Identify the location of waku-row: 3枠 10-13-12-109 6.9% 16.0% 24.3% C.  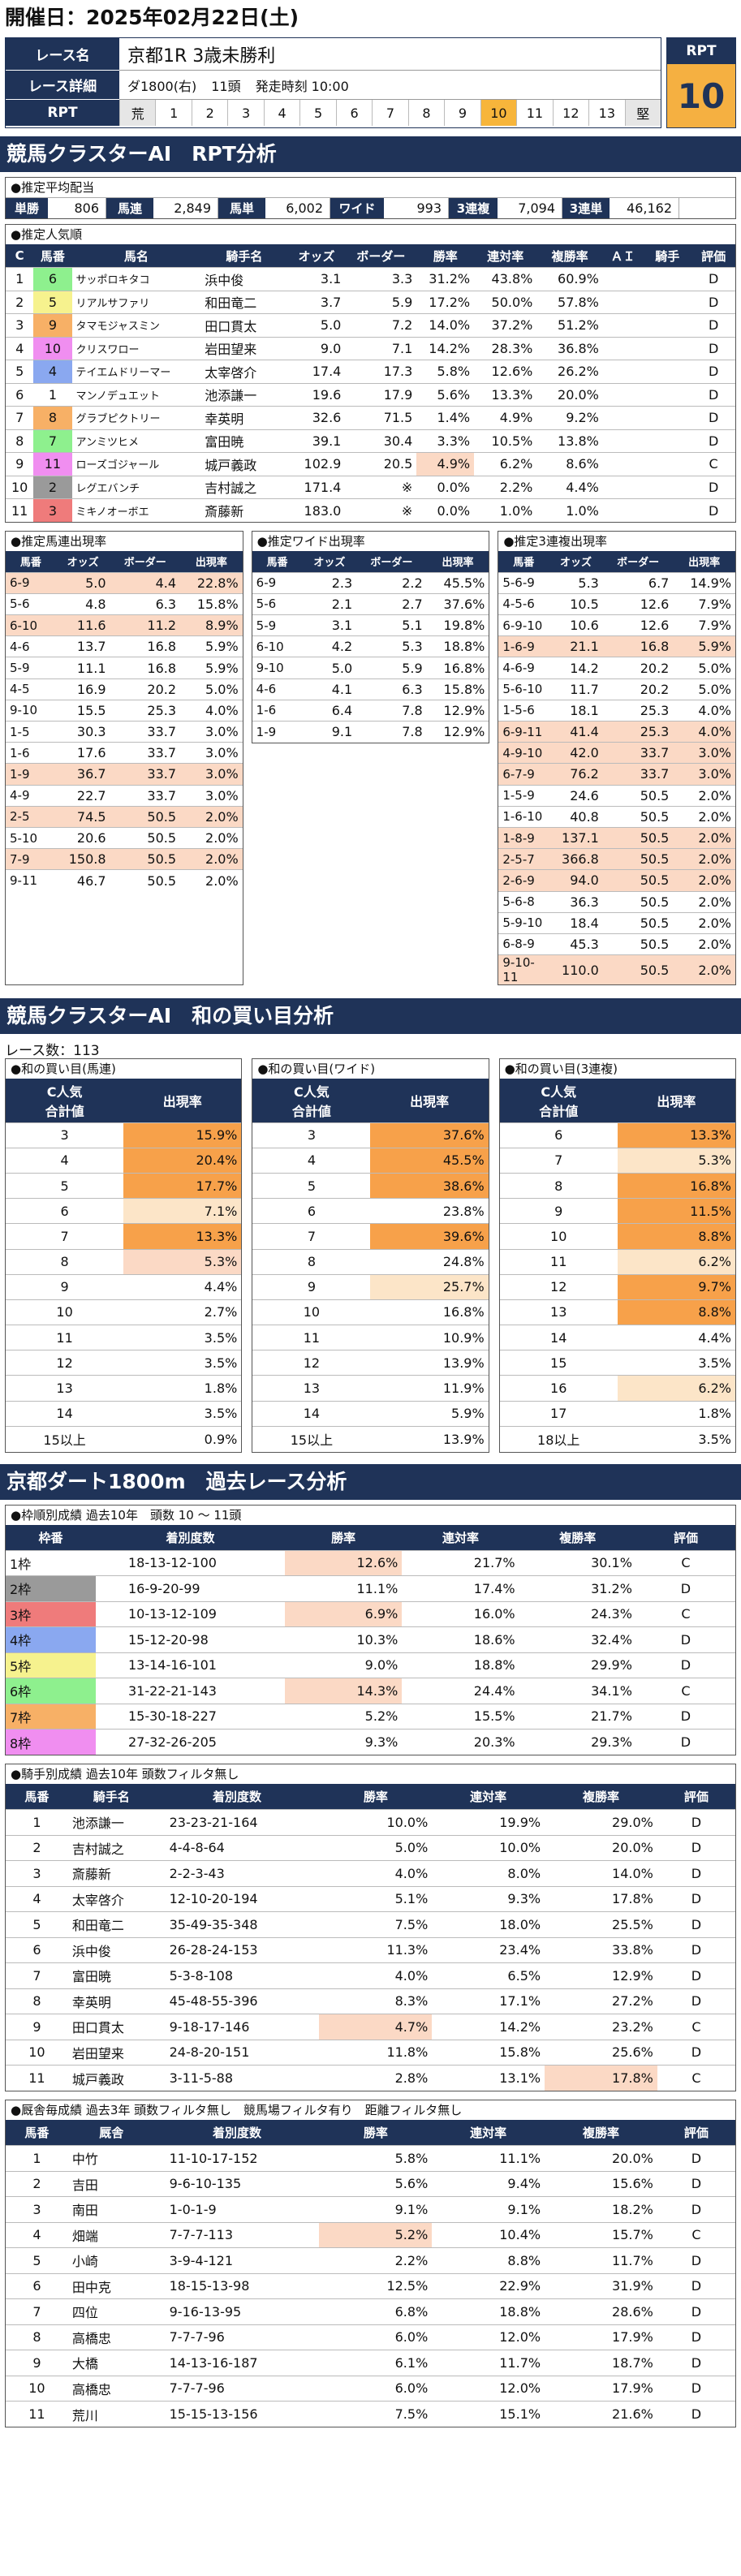
(370, 1613).